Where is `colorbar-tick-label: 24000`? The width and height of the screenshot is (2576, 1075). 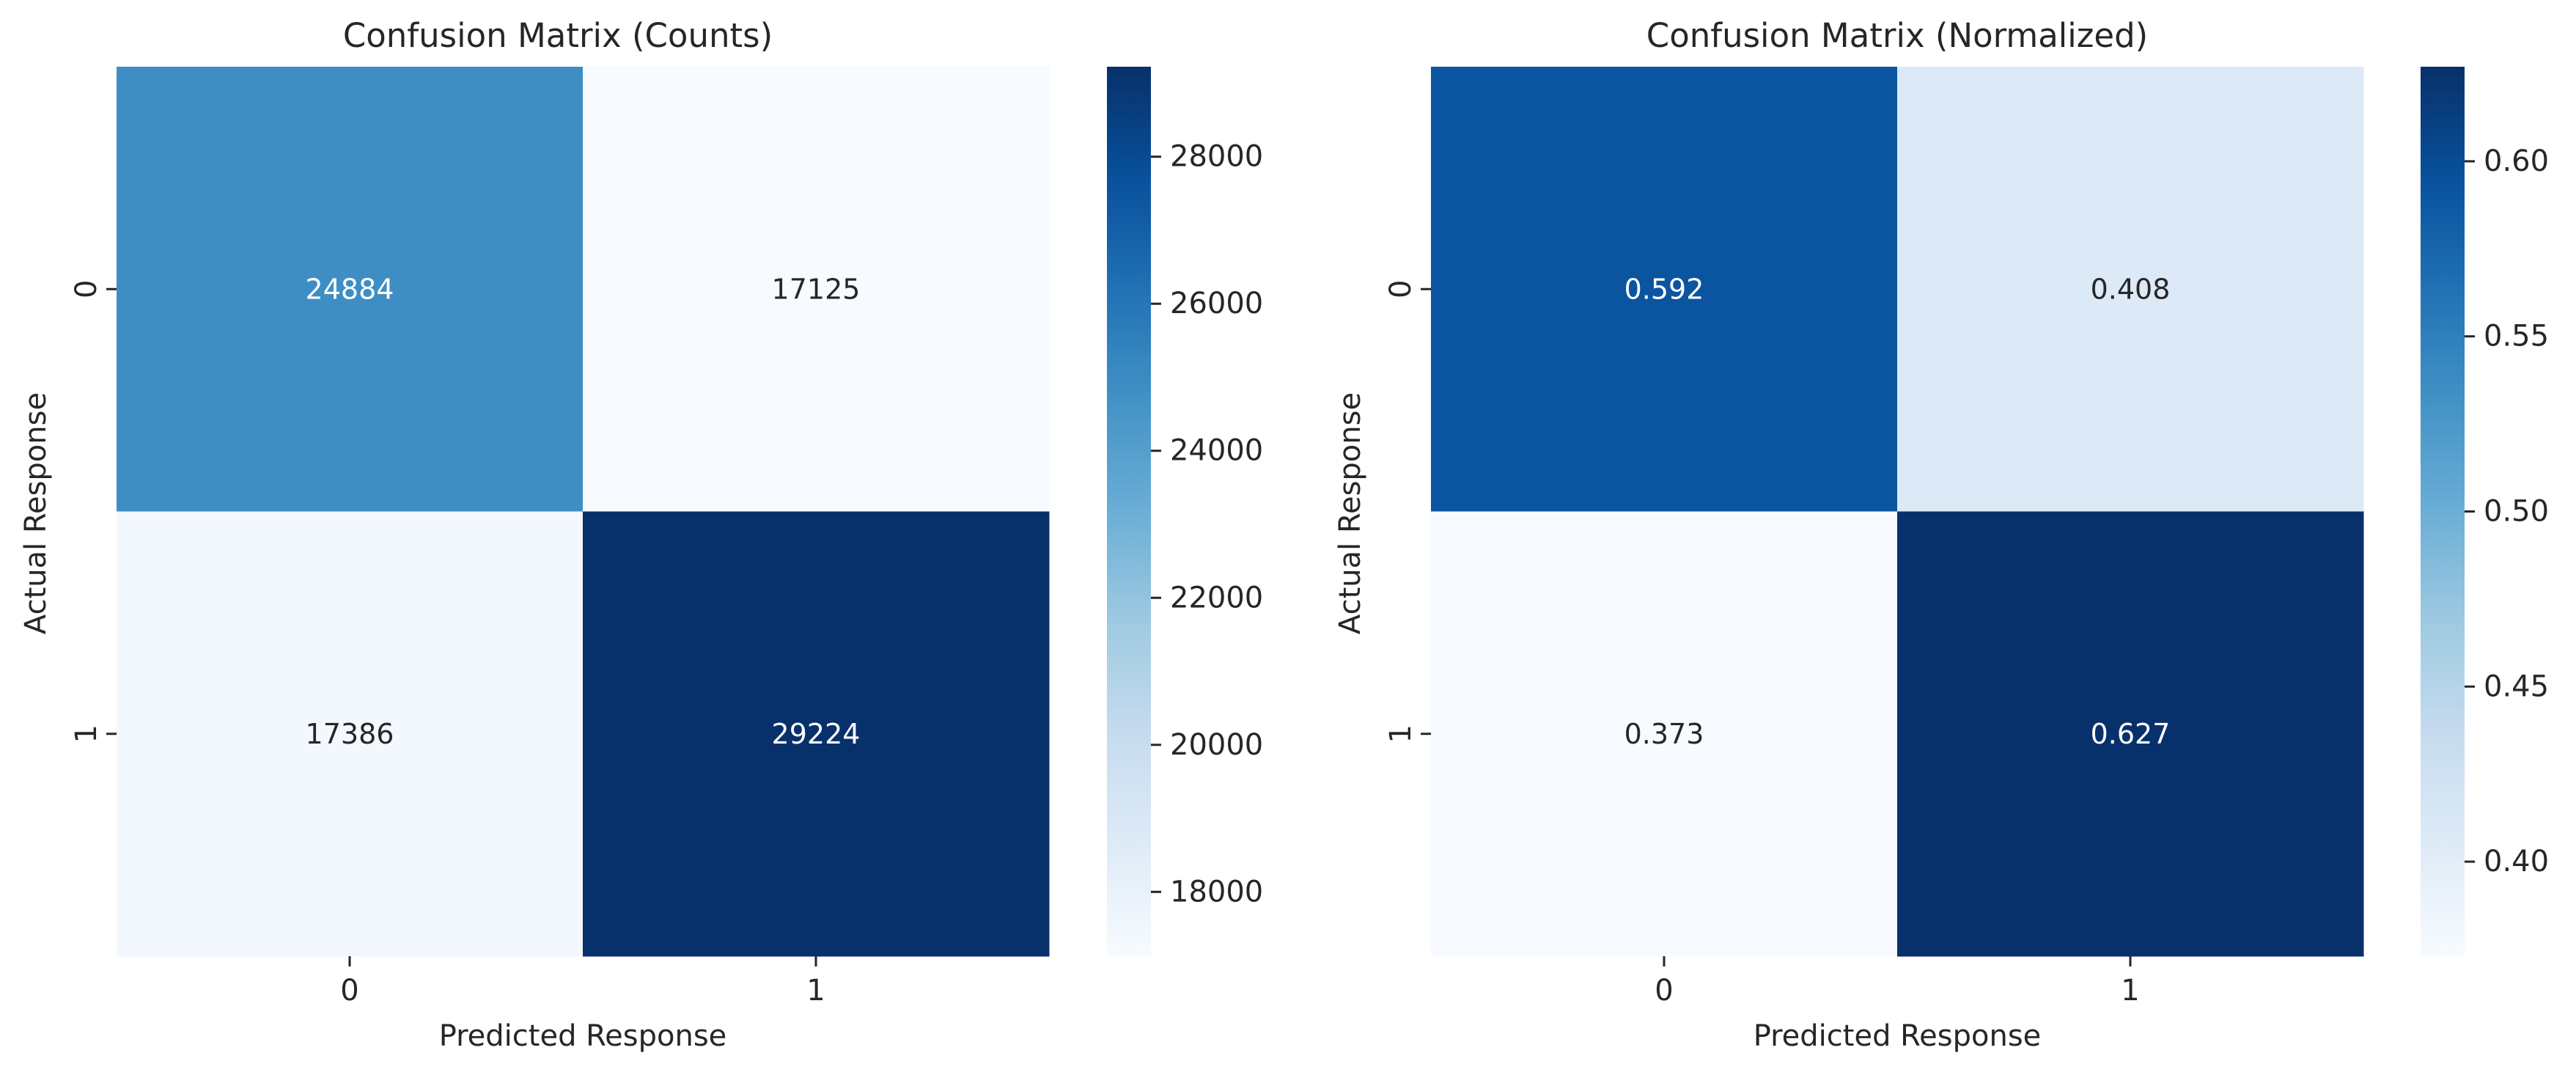
colorbar-tick-label: 24000 is located at coordinates (1216, 451).